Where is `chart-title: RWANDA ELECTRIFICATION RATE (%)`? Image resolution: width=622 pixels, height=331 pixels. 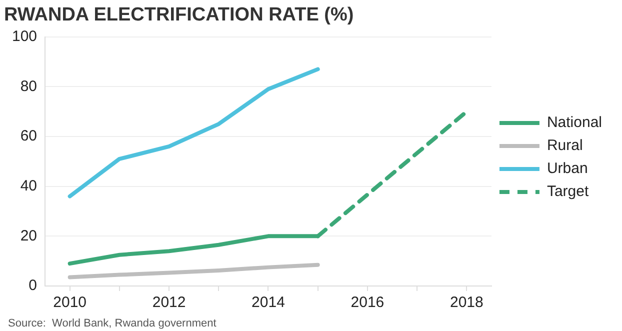
chart-title: RWANDA ELECTRIFICATION RATE (%) is located at coordinates (179, 15).